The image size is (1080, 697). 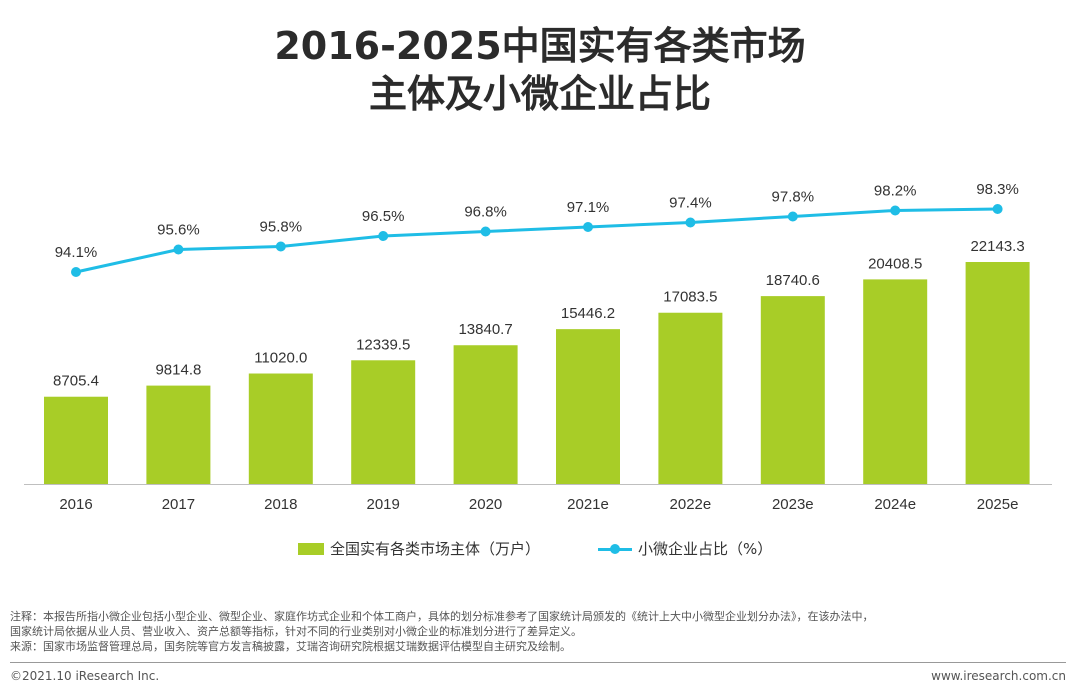 What do you see at coordinates (280, 504) in the screenshot?
I see `x-tick-label-2018: 2018` at bounding box center [280, 504].